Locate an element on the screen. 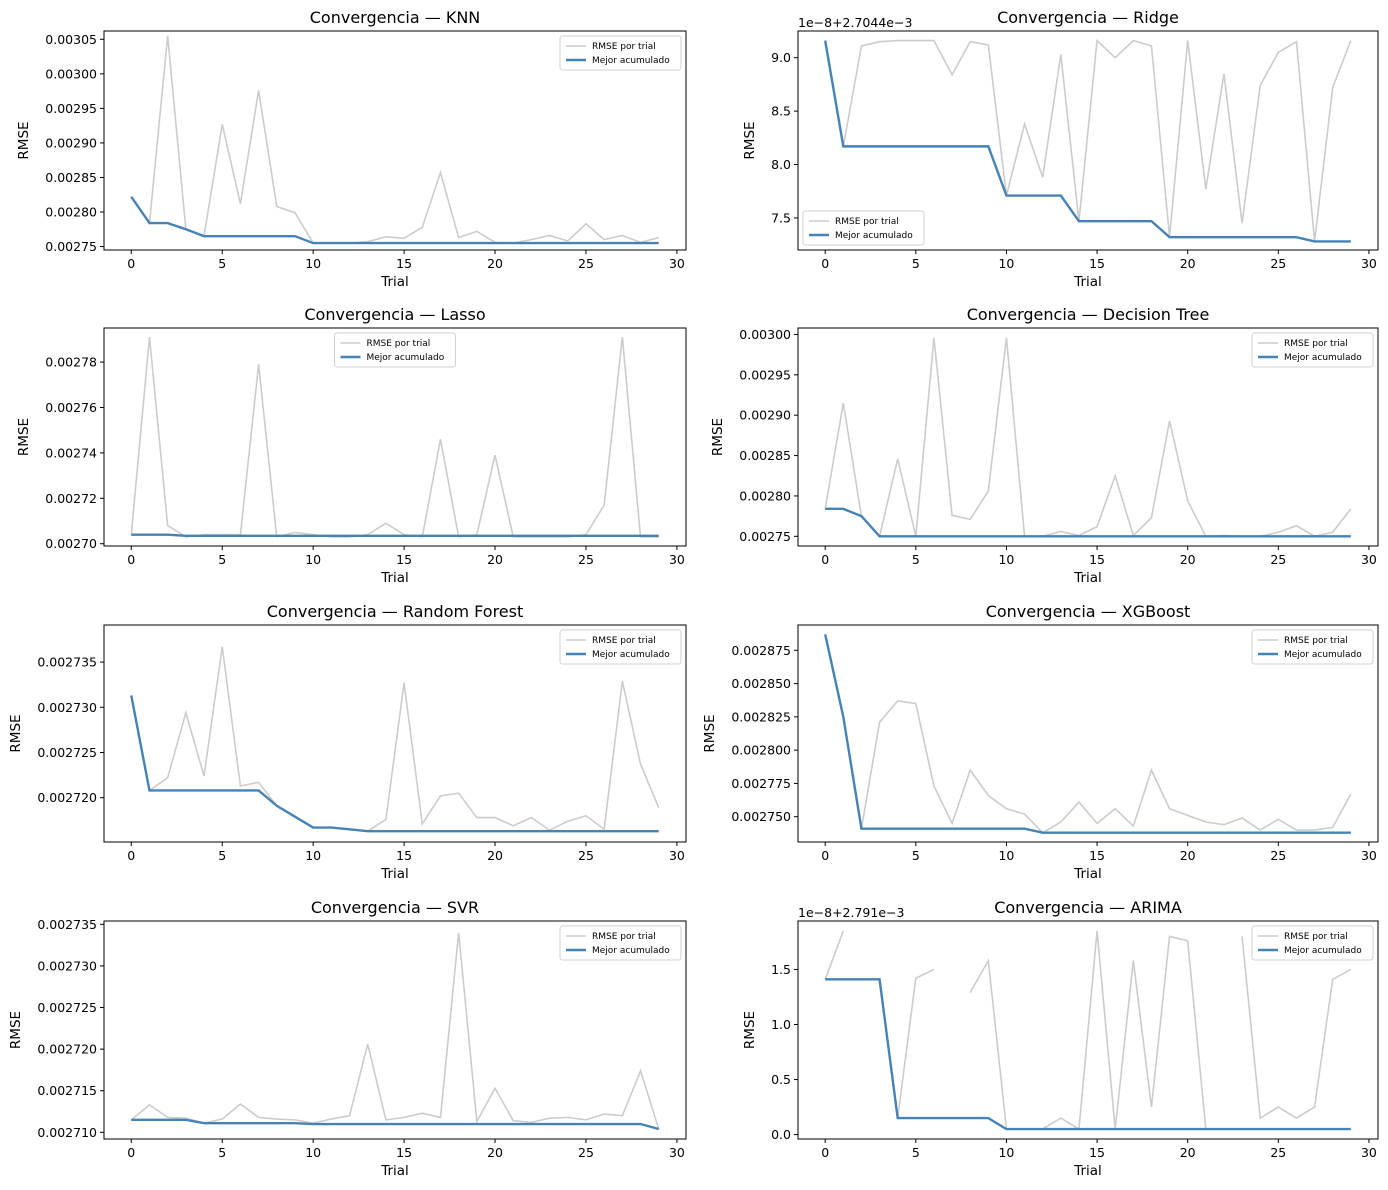 The height and width of the screenshot is (1190, 1388). y-tick-label: 0.00275 is located at coordinates (71, 246).